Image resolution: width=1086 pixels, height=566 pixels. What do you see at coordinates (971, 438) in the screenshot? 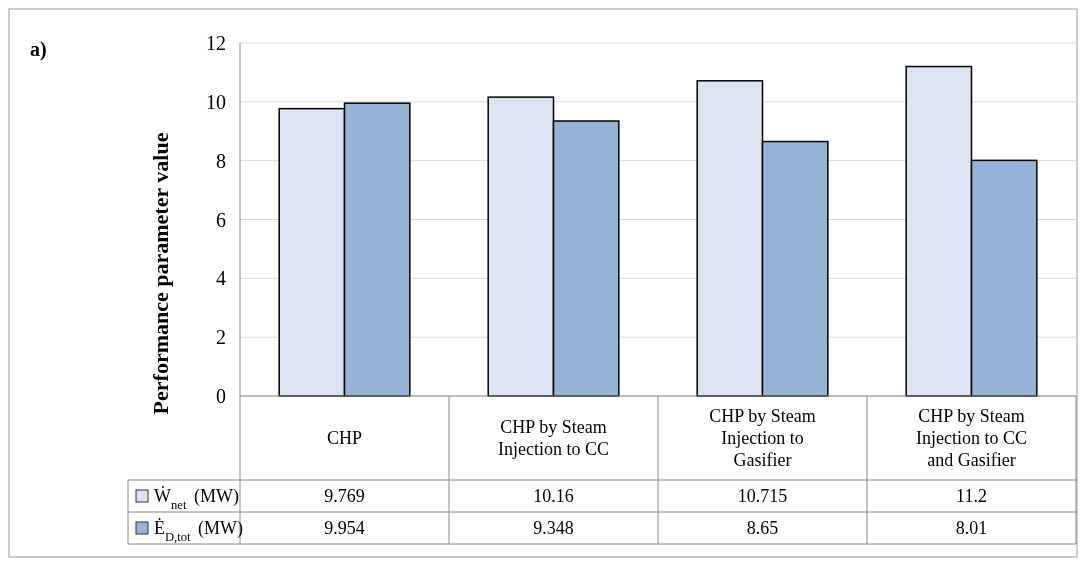
I see `x-tick-label: CHP by Steam Injection to CC and Gasifier` at bounding box center [971, 438].